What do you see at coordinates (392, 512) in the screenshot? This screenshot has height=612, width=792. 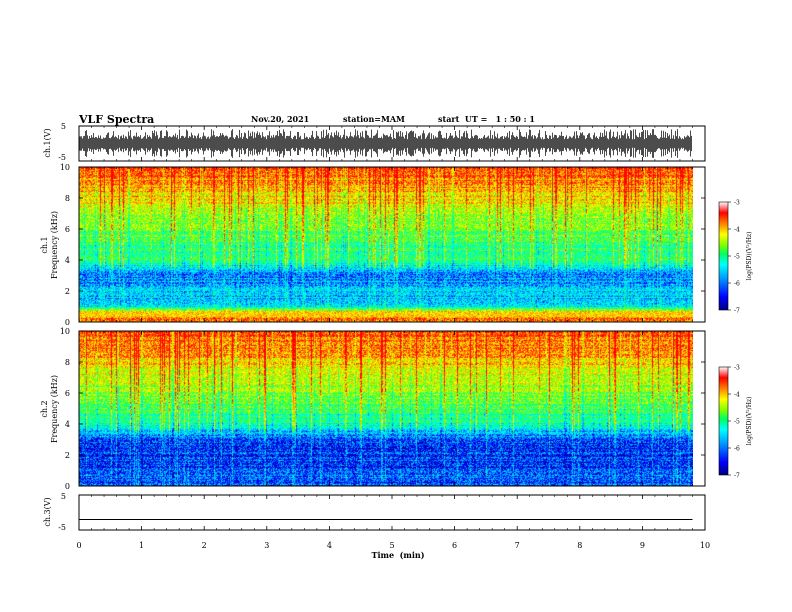 I see `ch3-waveform-frame` at bounding box center [392, 512].